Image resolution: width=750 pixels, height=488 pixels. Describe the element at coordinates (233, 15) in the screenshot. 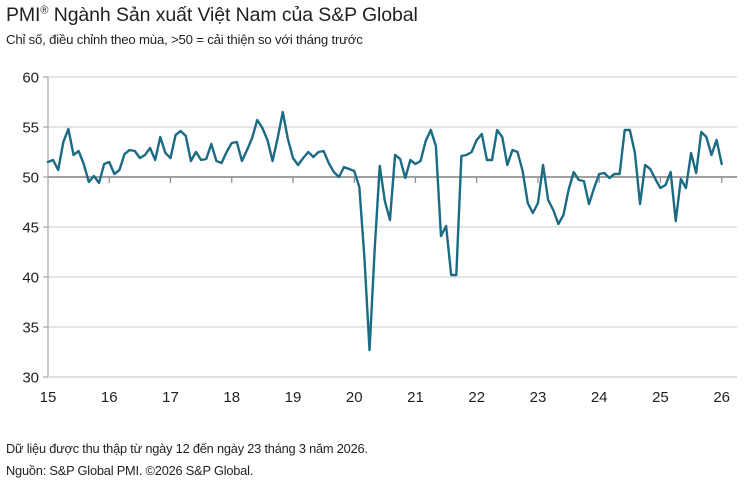

I see `chart-title-rest: Ngành Sản xuất Việt Nam của S&P Global` at that location.